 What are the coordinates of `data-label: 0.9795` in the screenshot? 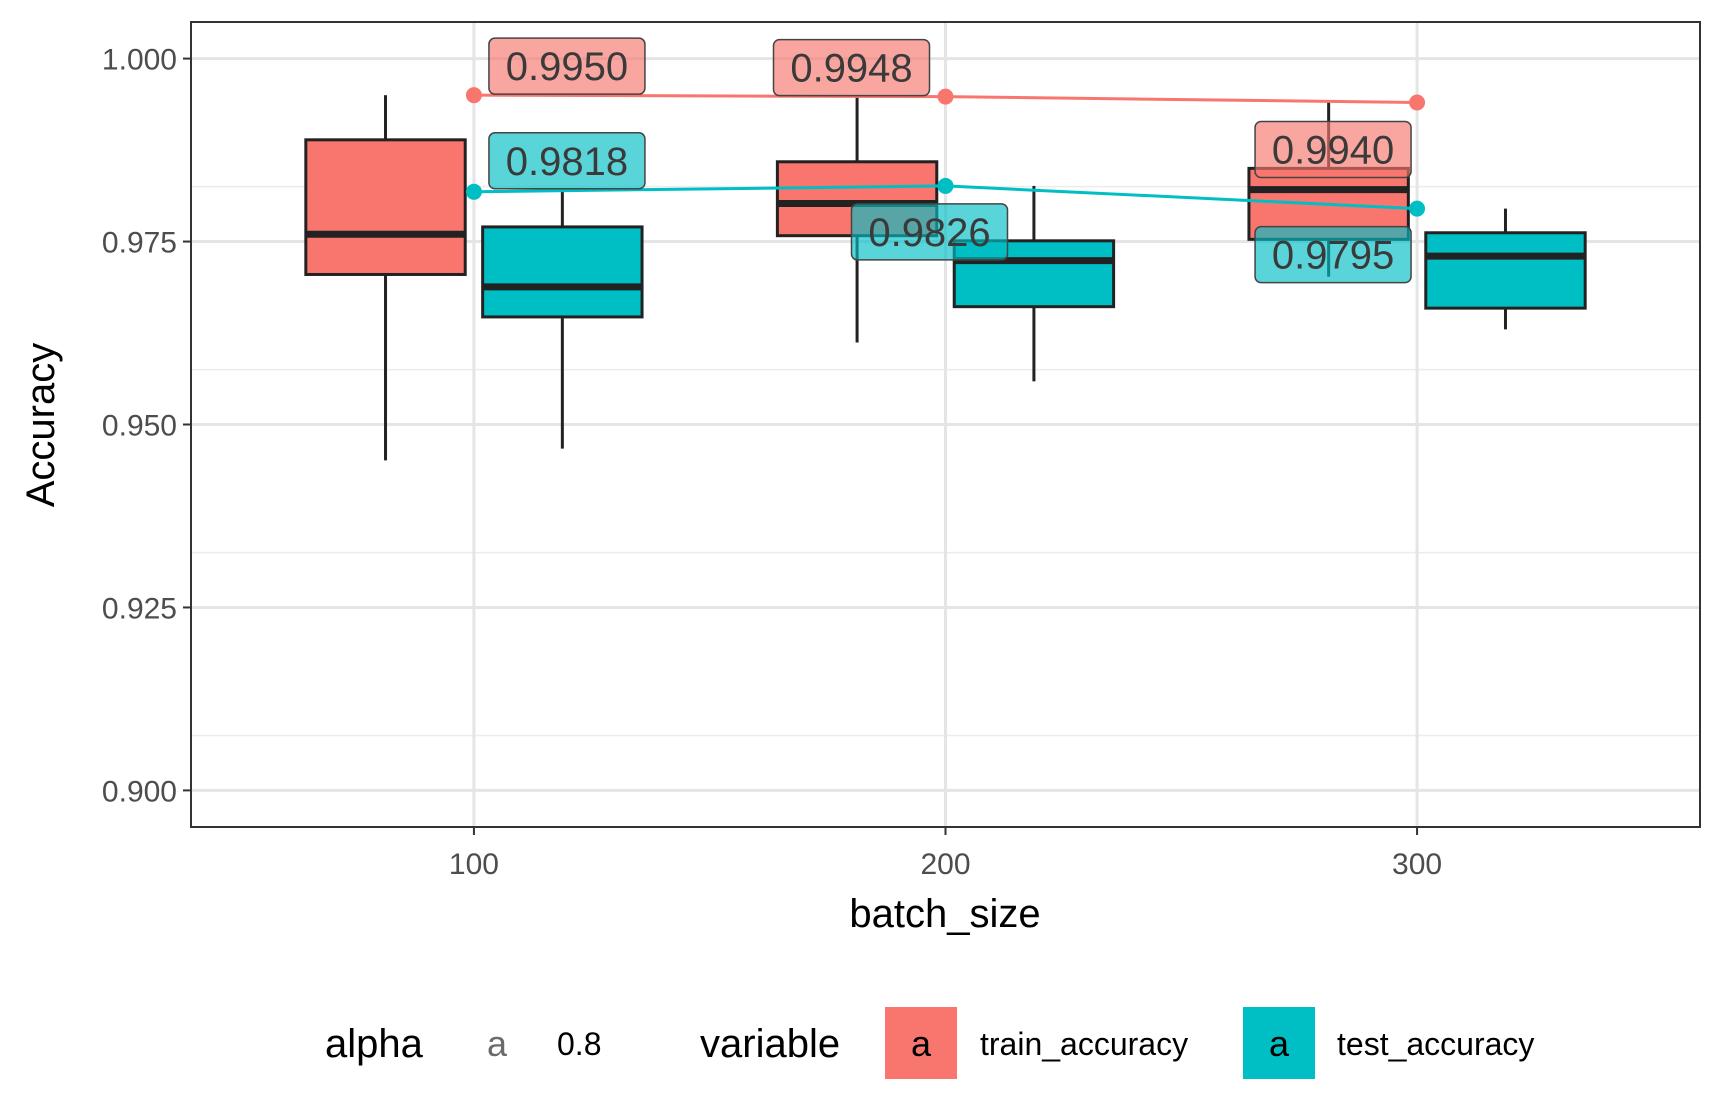 It's located at (1333, 254).